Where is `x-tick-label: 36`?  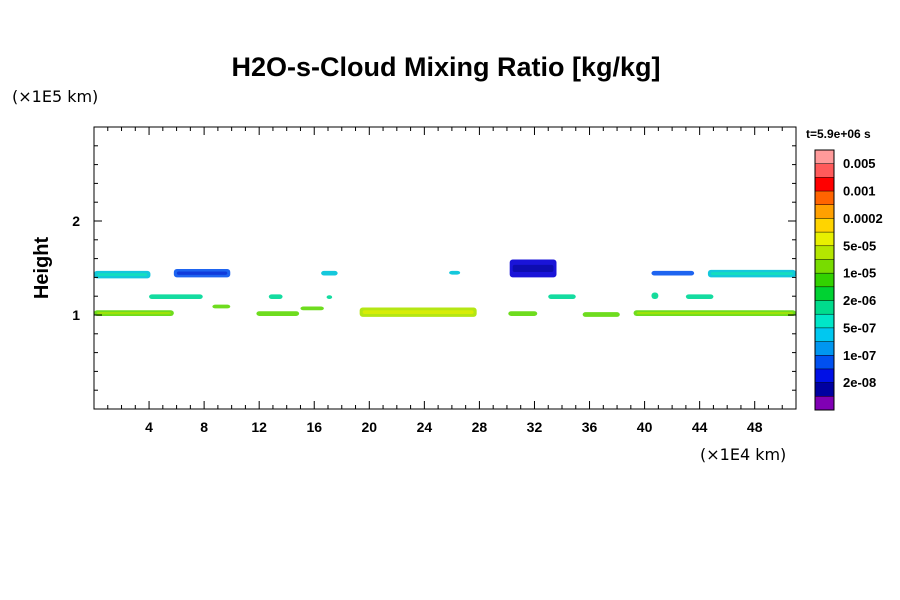 x-tick-label: 36 is located at coordinates (590, 427).